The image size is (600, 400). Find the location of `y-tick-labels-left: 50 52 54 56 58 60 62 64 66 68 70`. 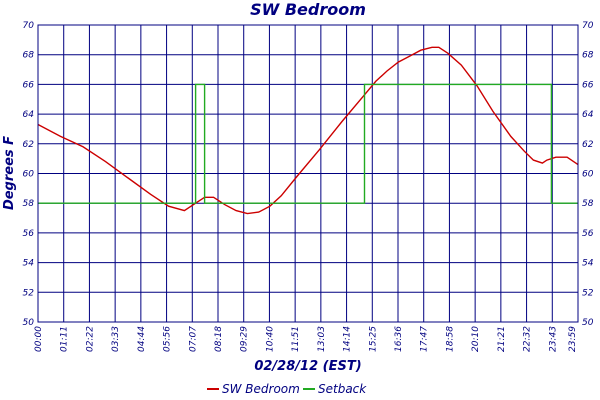

y-tick-labels-left: 50 52 54 56 58 60 62 64 66 68 70 is located at coordinates (29, 174).